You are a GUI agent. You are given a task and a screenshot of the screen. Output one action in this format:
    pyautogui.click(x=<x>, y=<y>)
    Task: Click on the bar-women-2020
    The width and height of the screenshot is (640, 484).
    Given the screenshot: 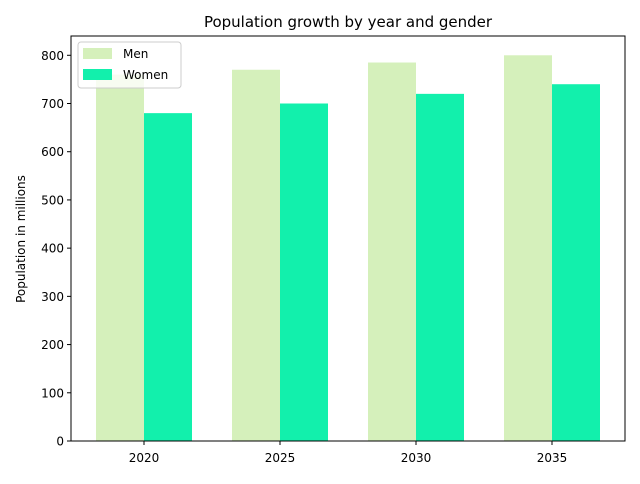 What is the action you would take?
    pyautogui.click(x=168, y=277)
    